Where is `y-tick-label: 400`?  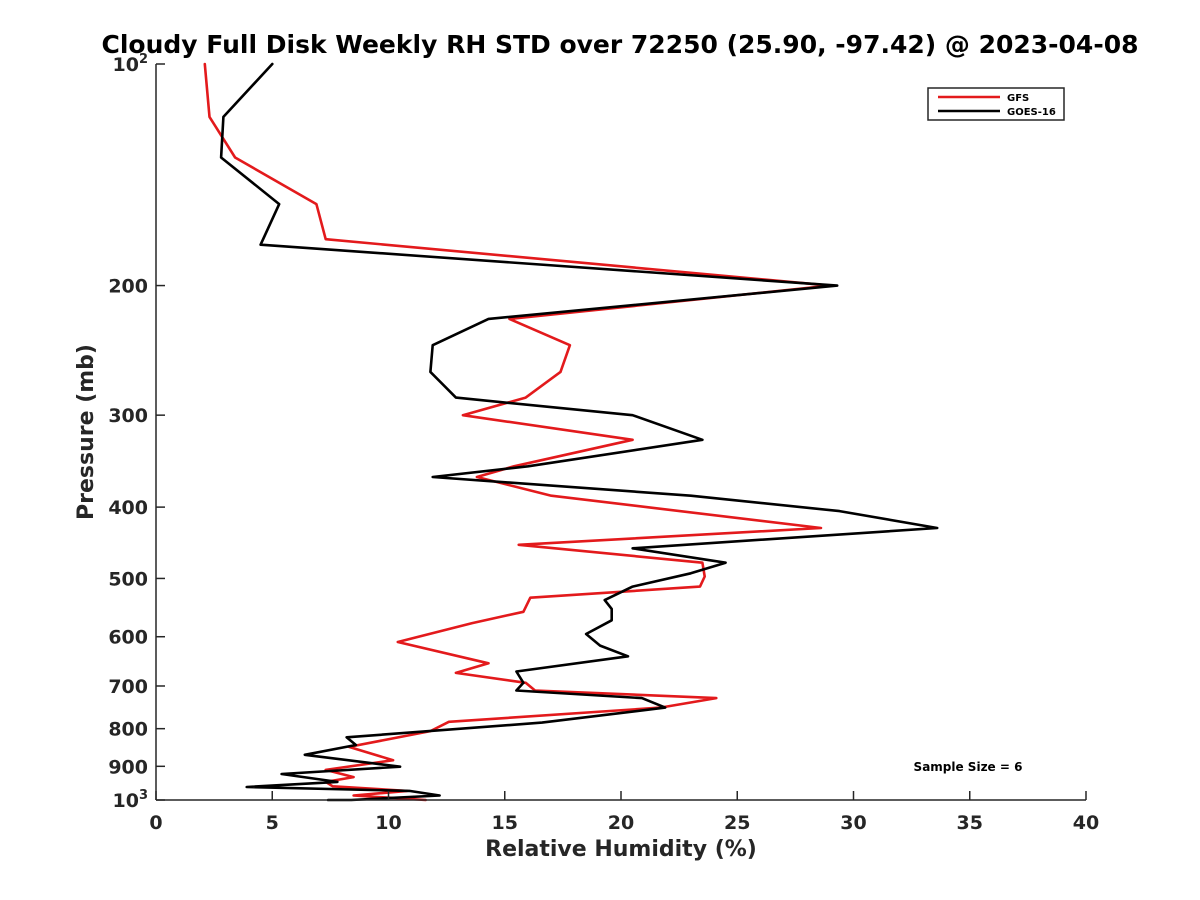 y-tick-label: 400 is located at coordinates (128, 508).